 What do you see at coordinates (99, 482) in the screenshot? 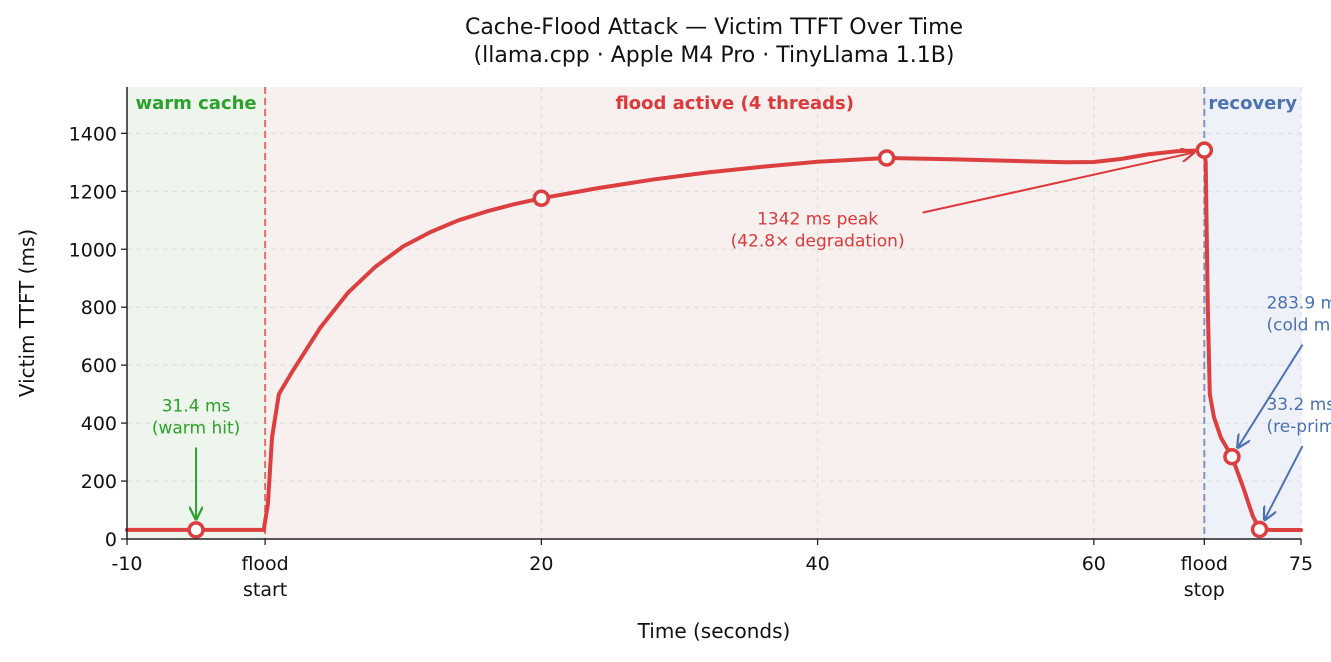
I see `y-tick-label: 200` at bounding box center [99, 482].